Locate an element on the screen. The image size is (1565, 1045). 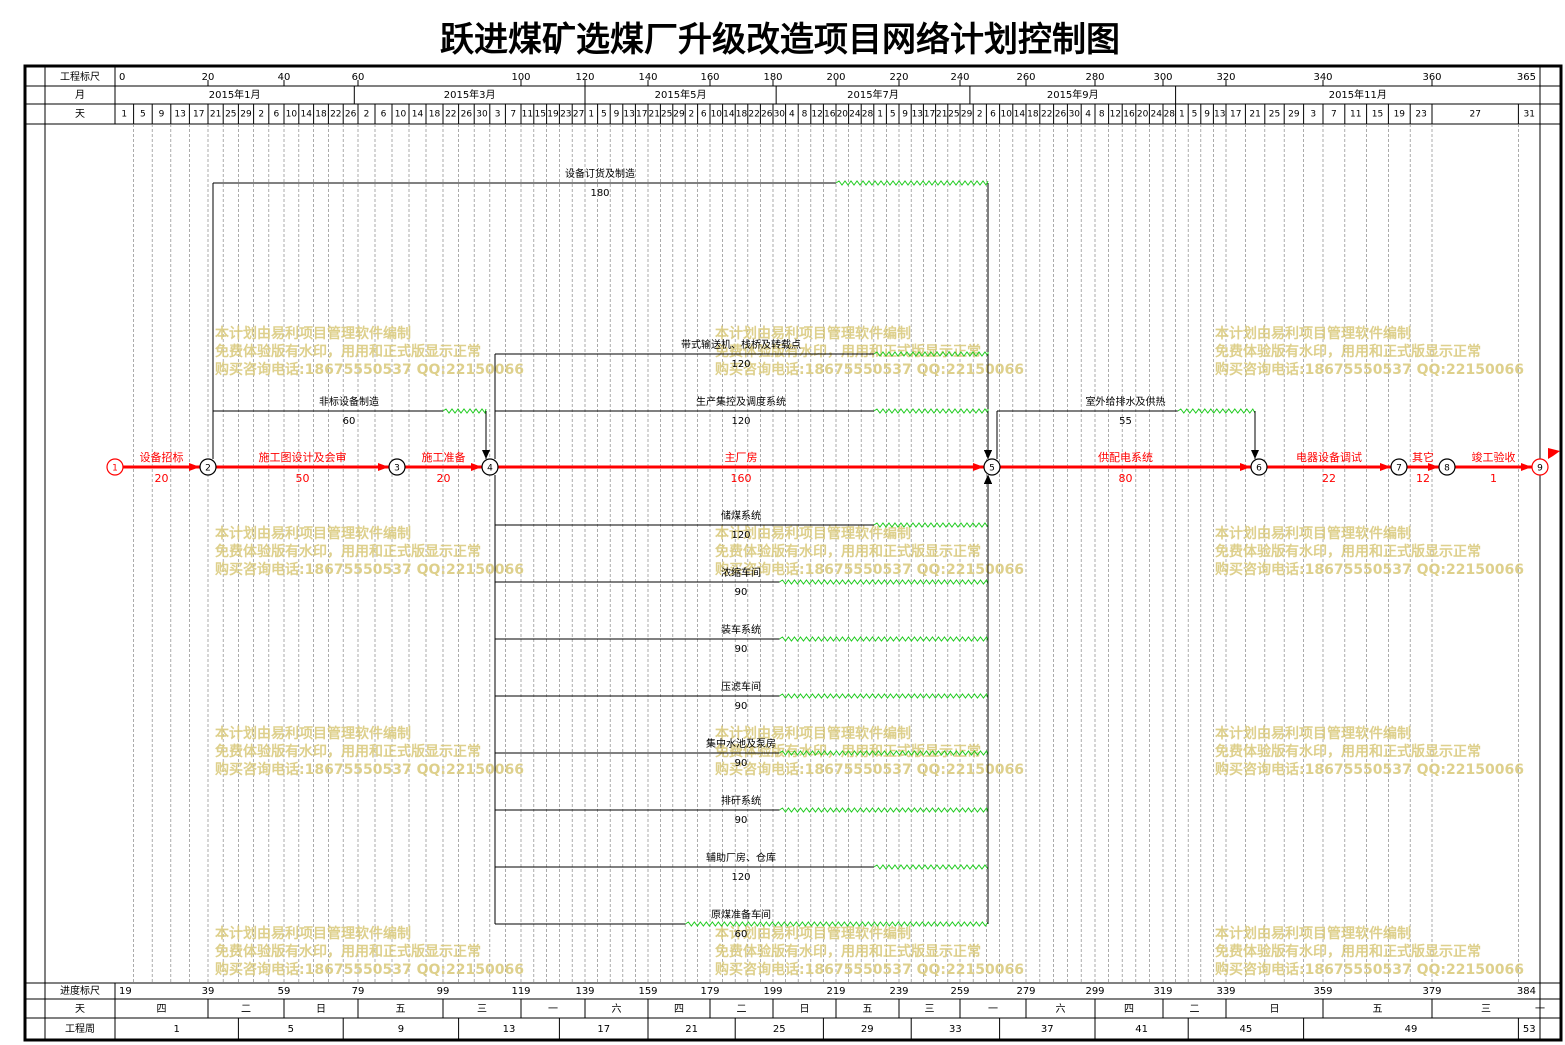
progress-tick-label: 319 is located at coordinates (1162, 991).